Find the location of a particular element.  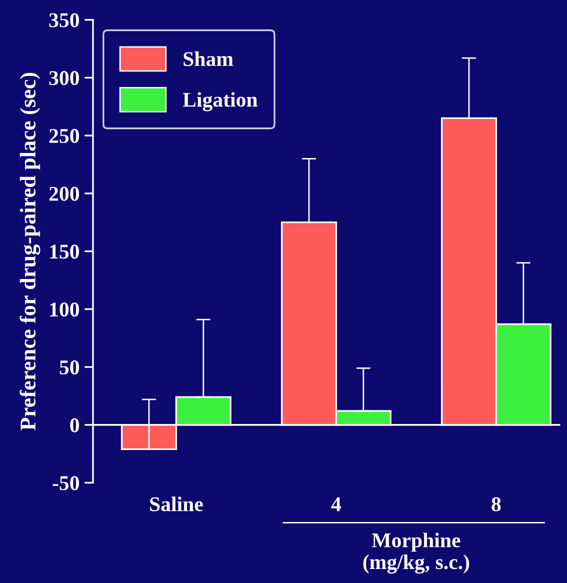

x-tick-label: 4 is located at coordinates (336, 504).